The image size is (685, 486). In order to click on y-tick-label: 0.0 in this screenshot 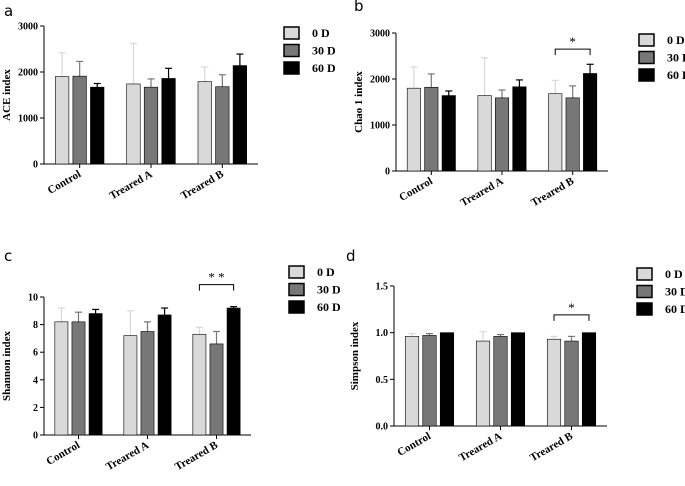, I will do `click(382, 427)`.